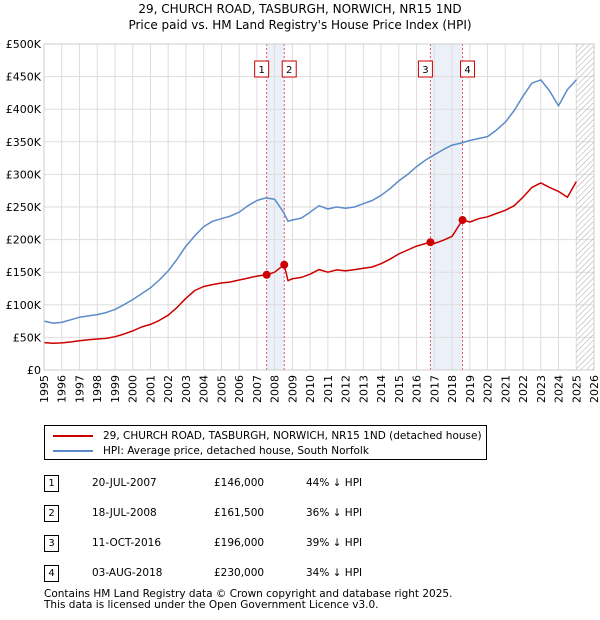 This screenshot has width=600, height=620. Describe the element at coordinates (186, 389) in the screenshot. I see `x-tick-label: 2003` at that location.